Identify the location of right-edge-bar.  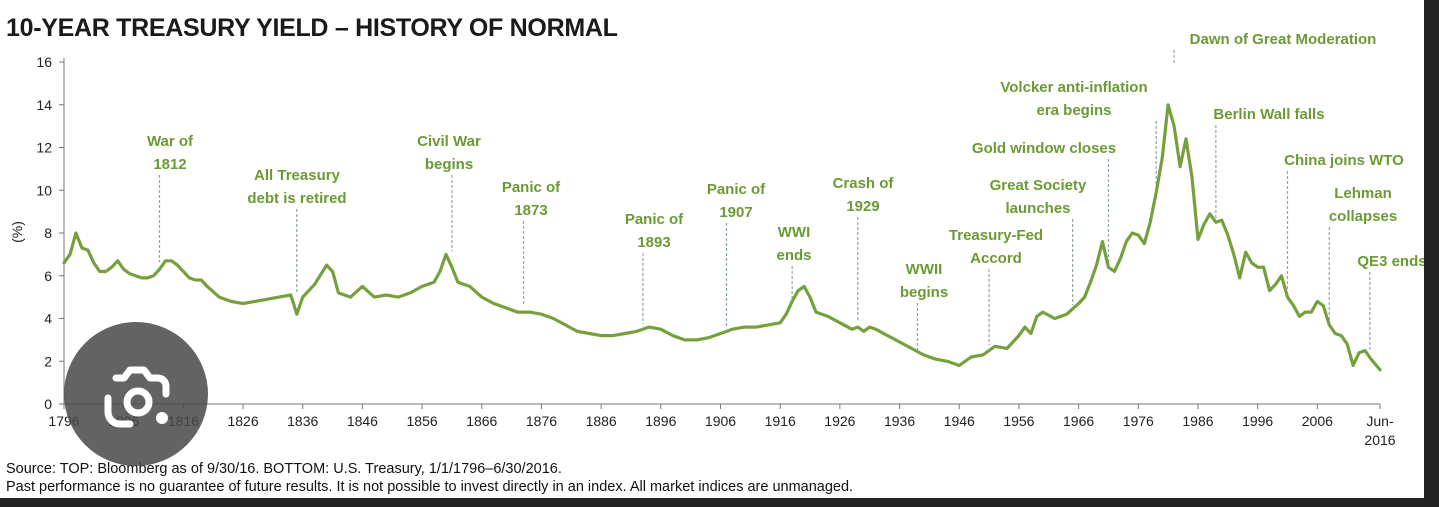
(1431, 253).